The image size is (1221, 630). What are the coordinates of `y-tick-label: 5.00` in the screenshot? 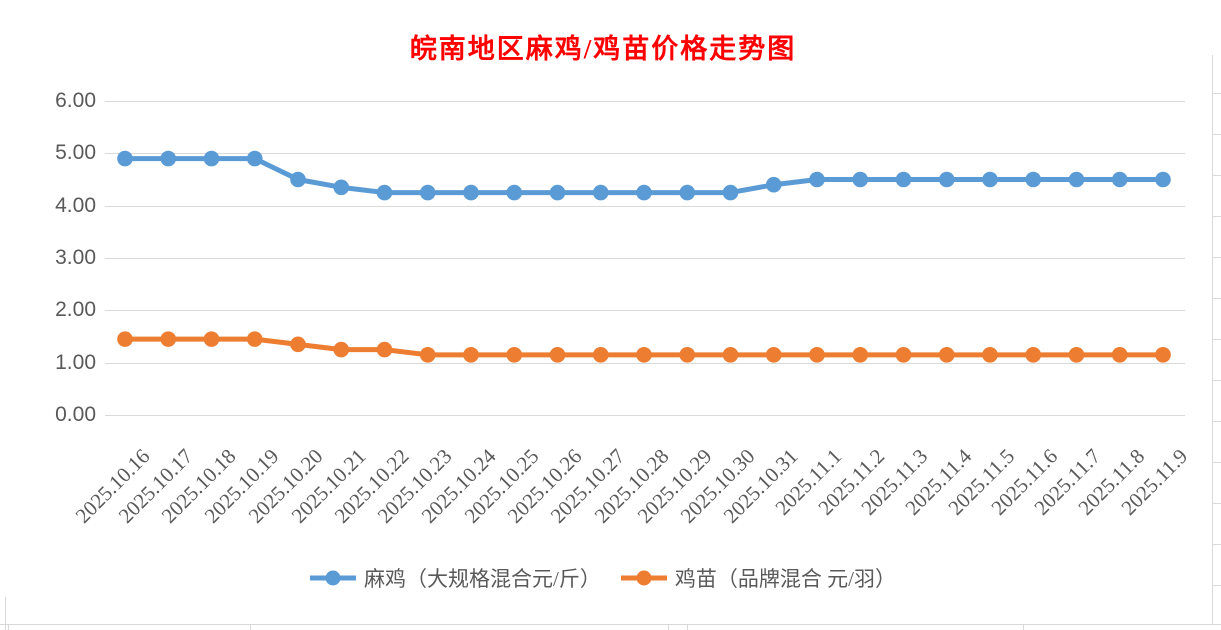 It's located at (75, 153).